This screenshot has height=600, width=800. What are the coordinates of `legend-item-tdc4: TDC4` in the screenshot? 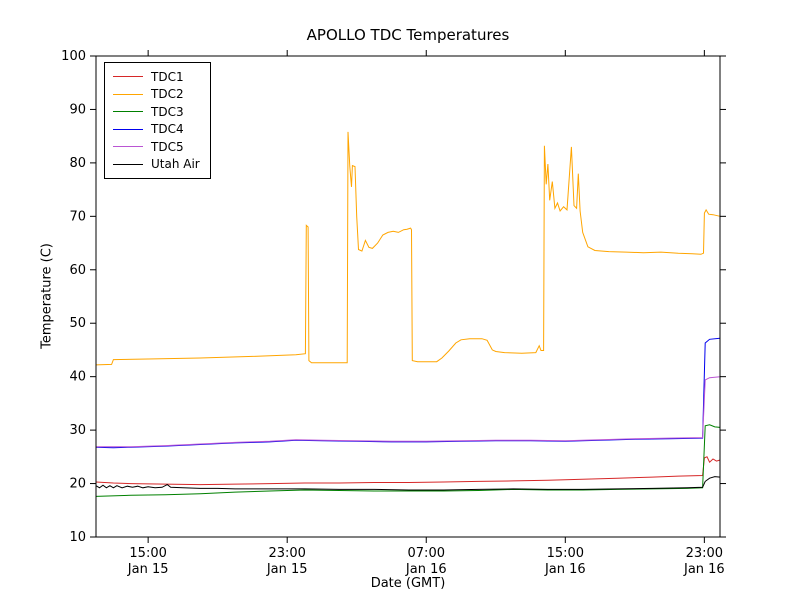 It's located at (156, 130).